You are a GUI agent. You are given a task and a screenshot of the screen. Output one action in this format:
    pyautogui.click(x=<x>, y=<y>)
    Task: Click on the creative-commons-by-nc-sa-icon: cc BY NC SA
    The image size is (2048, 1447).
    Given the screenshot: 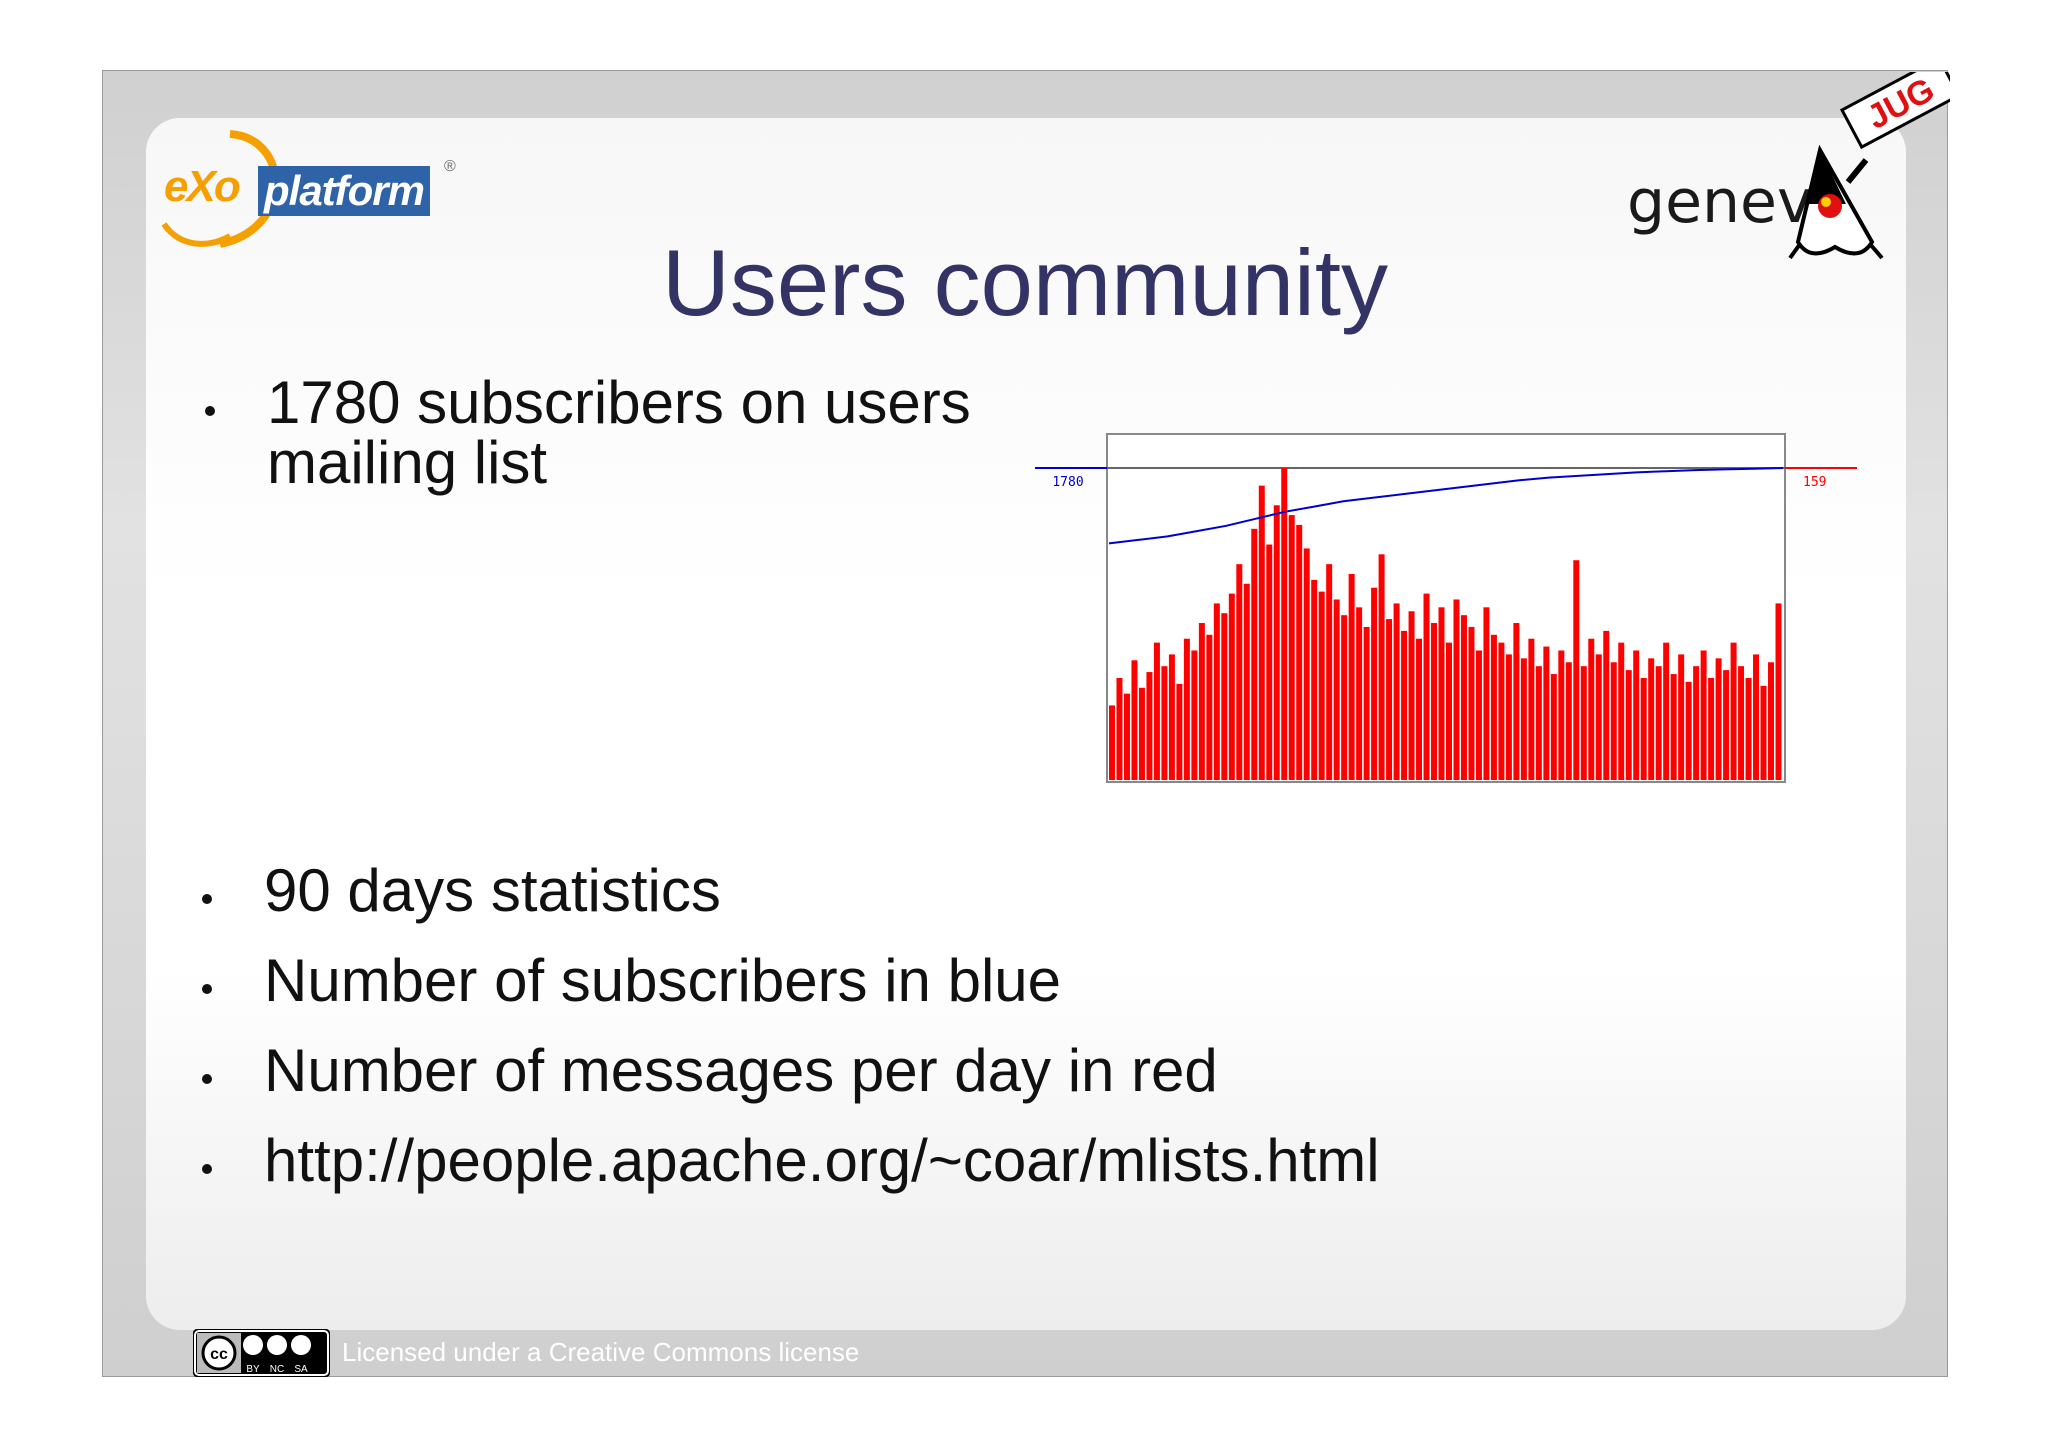 What is the action you would take?
    pyautogui.click(x=261, y=1353)
    